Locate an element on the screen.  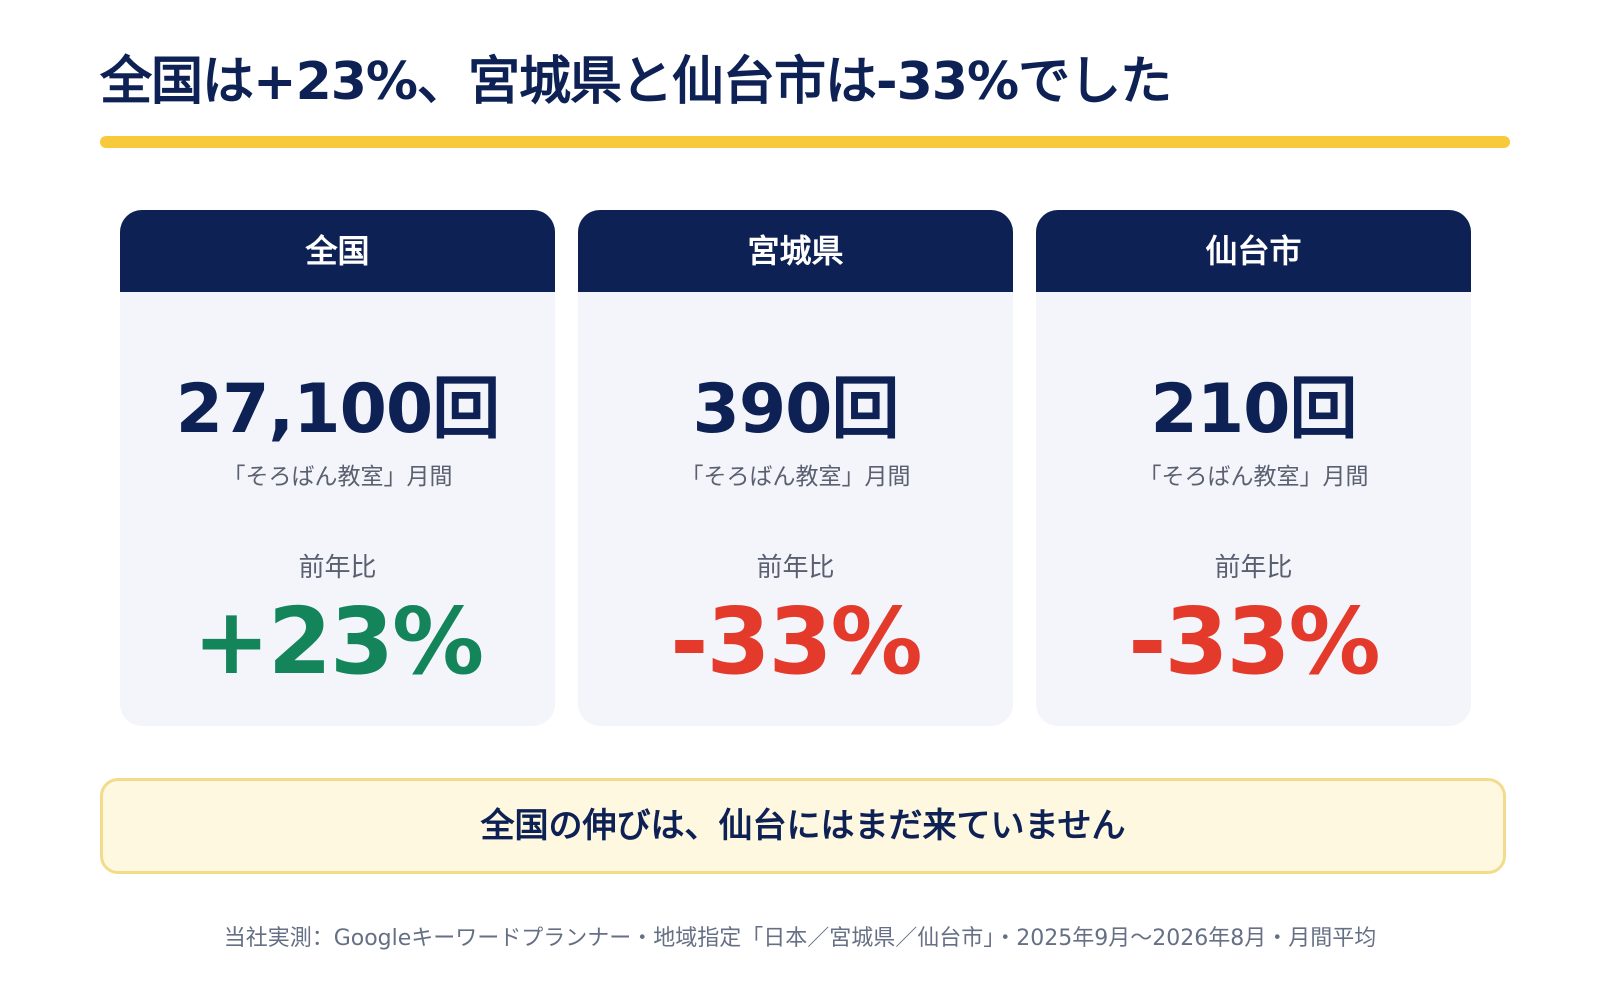
conclusion-banner: 全国の伸びは、仙台にはまだ来ていません is located at coordinates (803, 826).